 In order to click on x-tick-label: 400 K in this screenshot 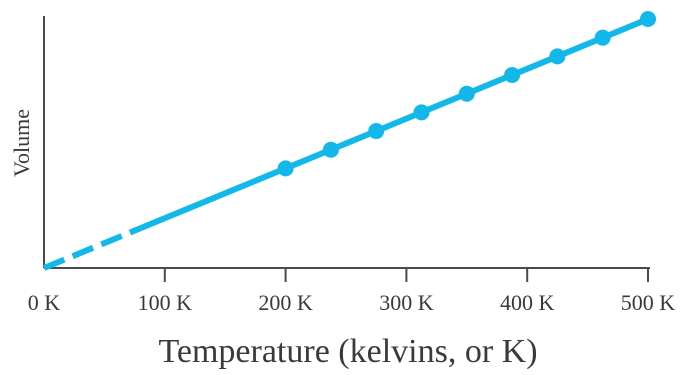, I will do `click(527, 302)`.